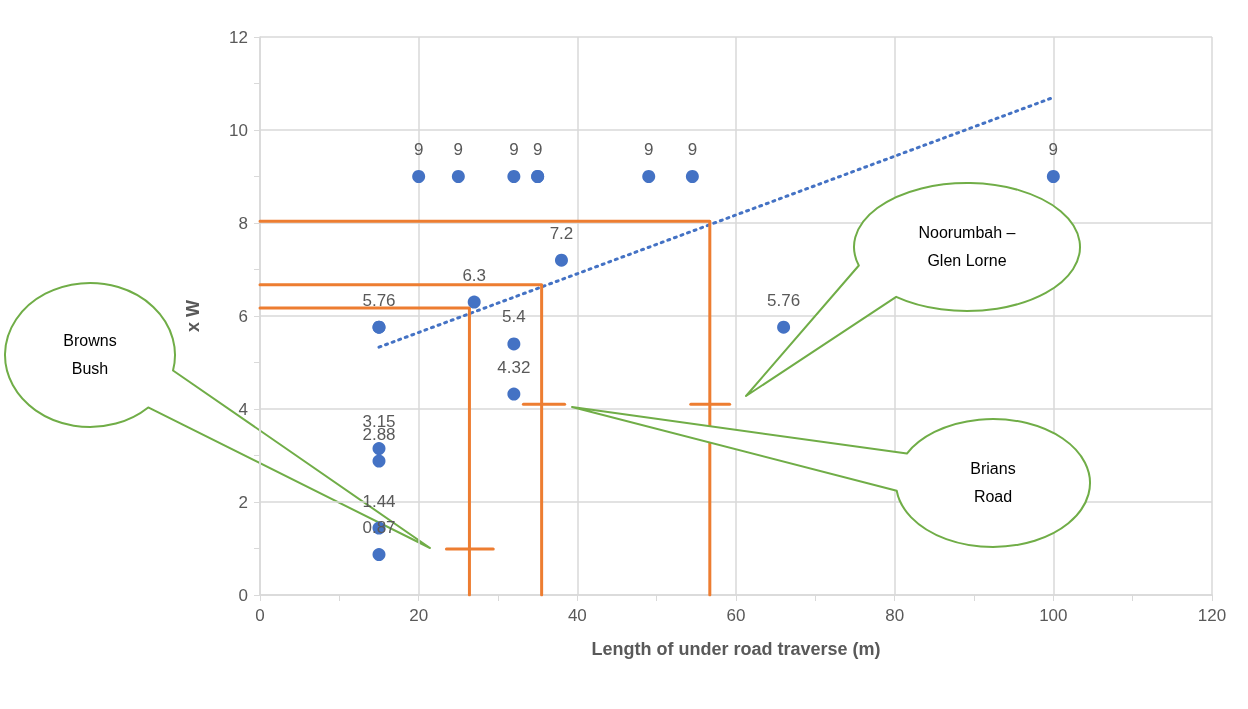 The width and height of the screenshot is (1248, 709). Describe the element at coordinates (577, 615) in the screenshot. I see `x-tick-label: 40` at that location.